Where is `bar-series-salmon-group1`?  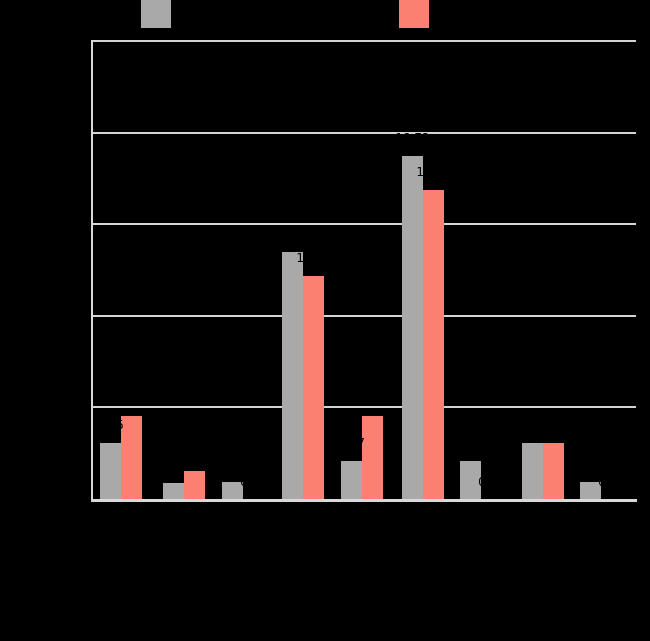 bar-series-salmon-group1 is located at coordinates (131, 457).